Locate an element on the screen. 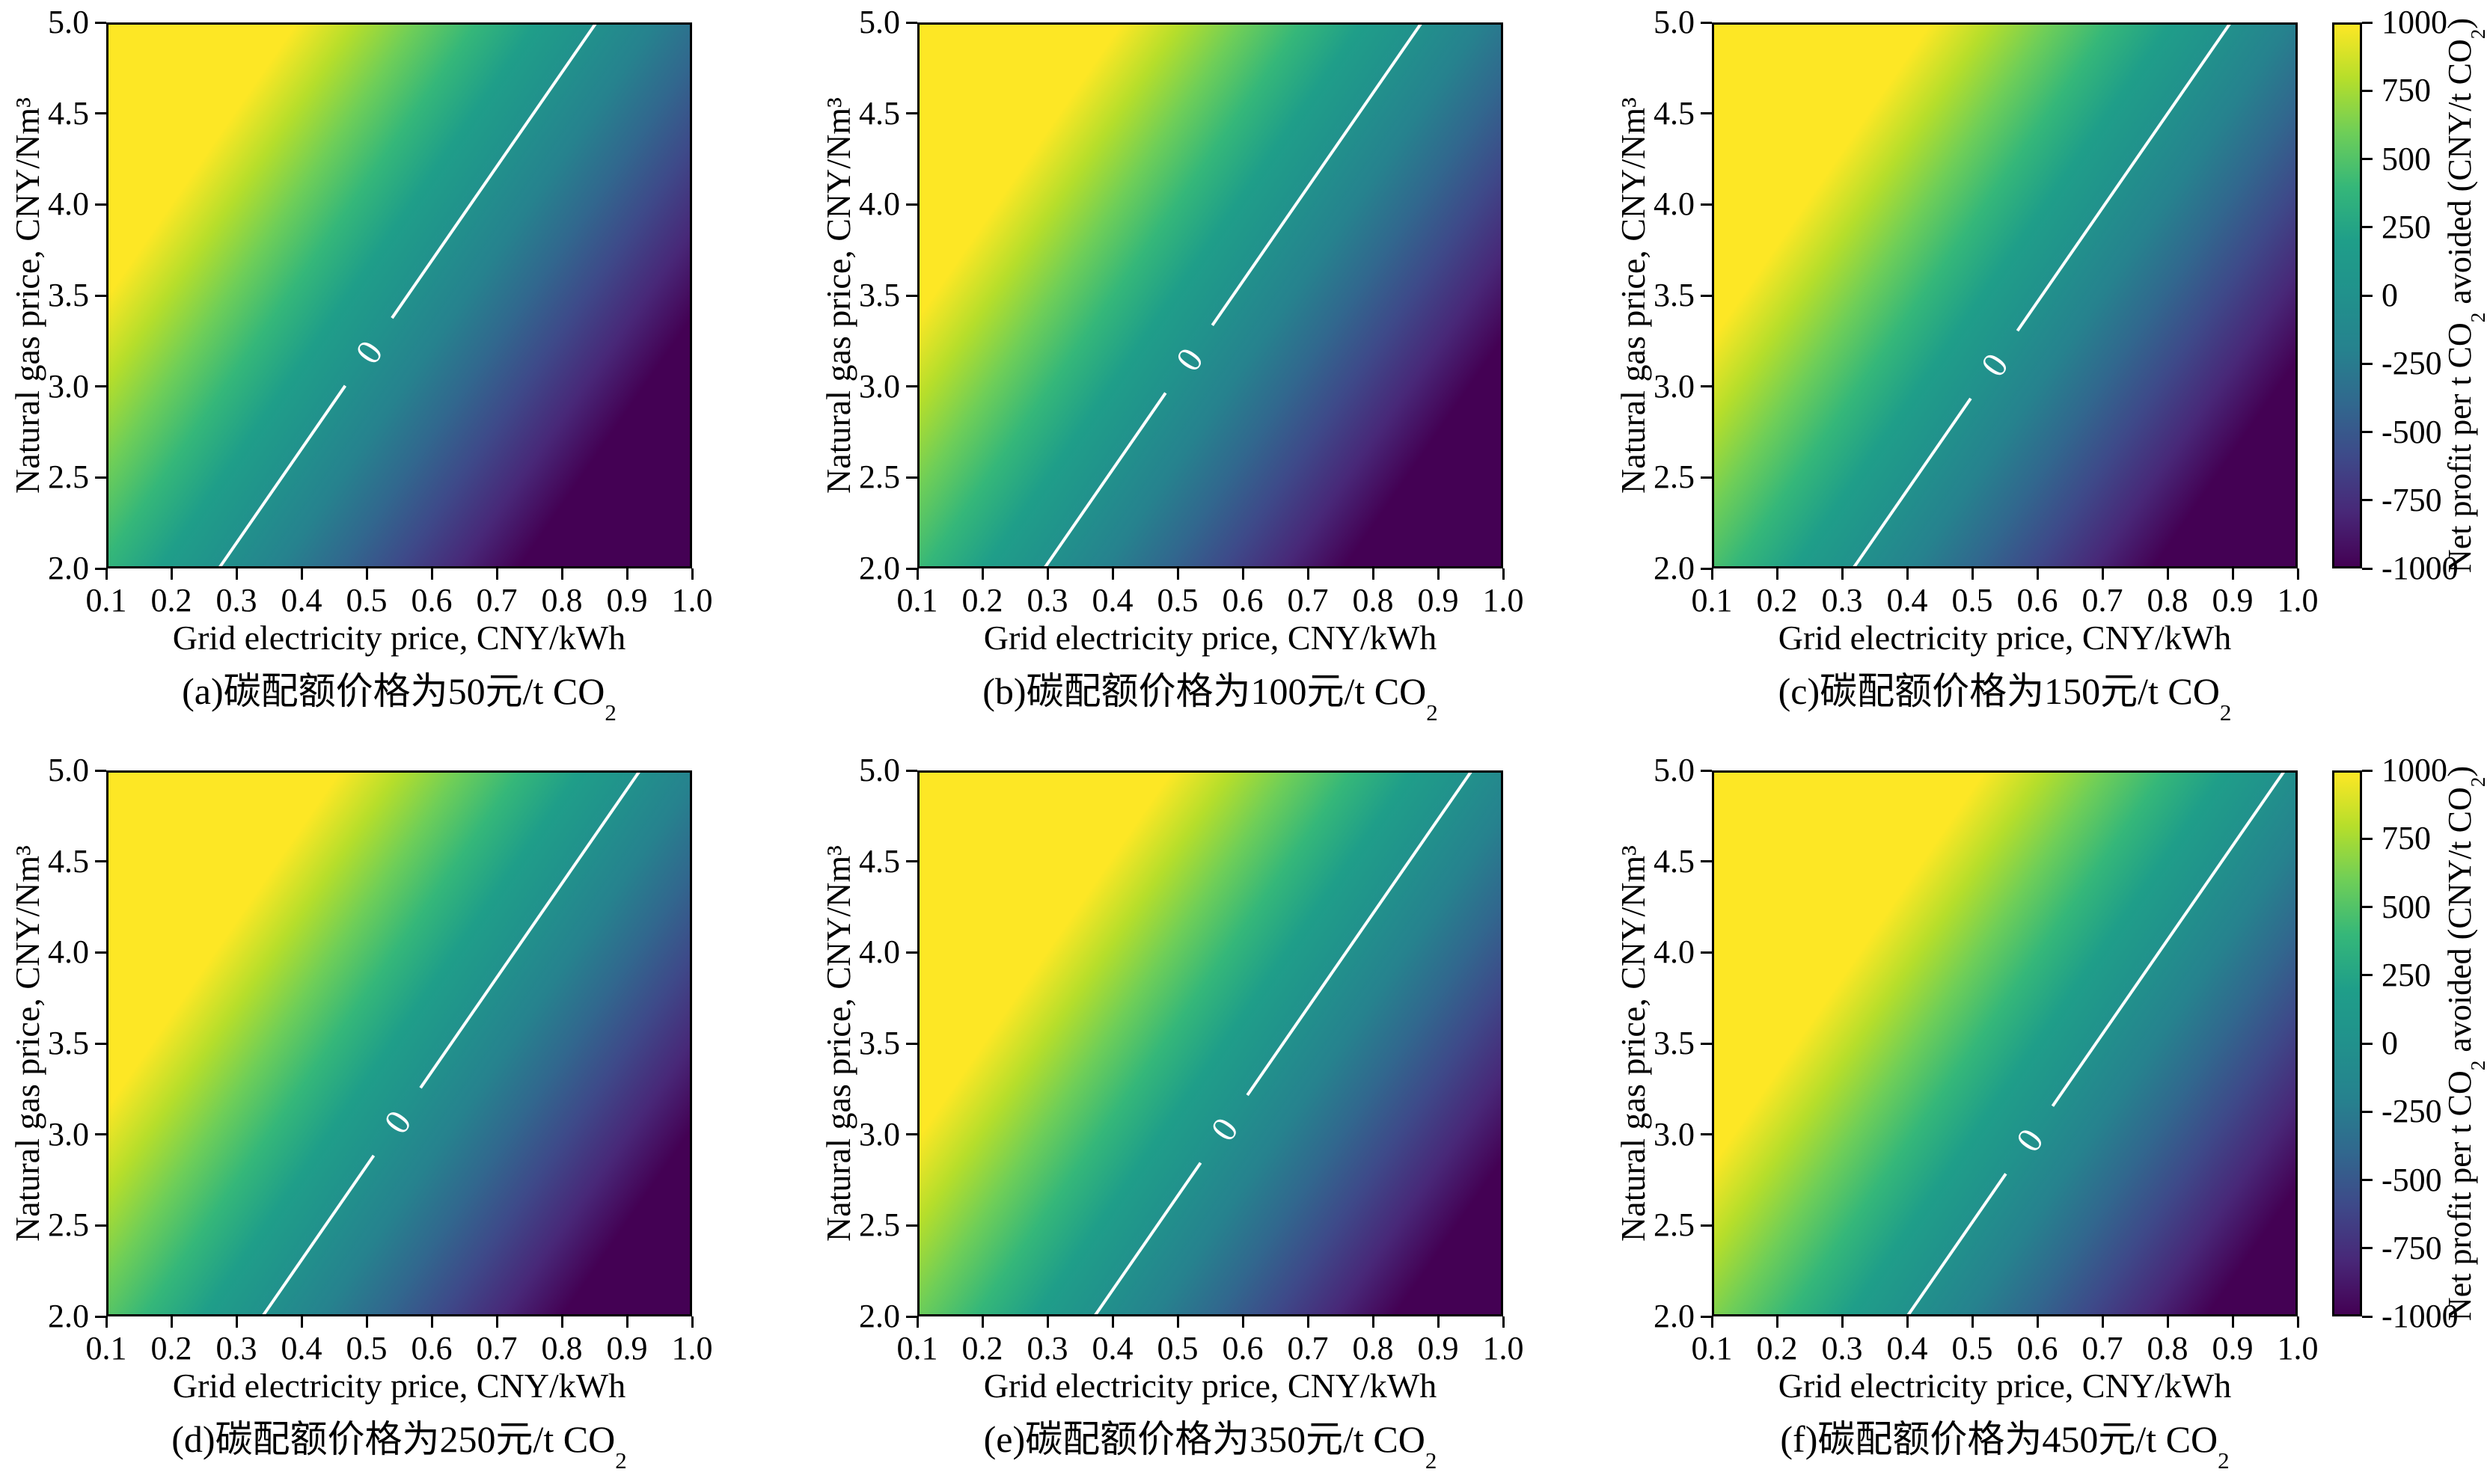 This screenshot has width=2490, height=1484. x-axis-tick-label: 0.1 is located at coordinates (1712, 600).